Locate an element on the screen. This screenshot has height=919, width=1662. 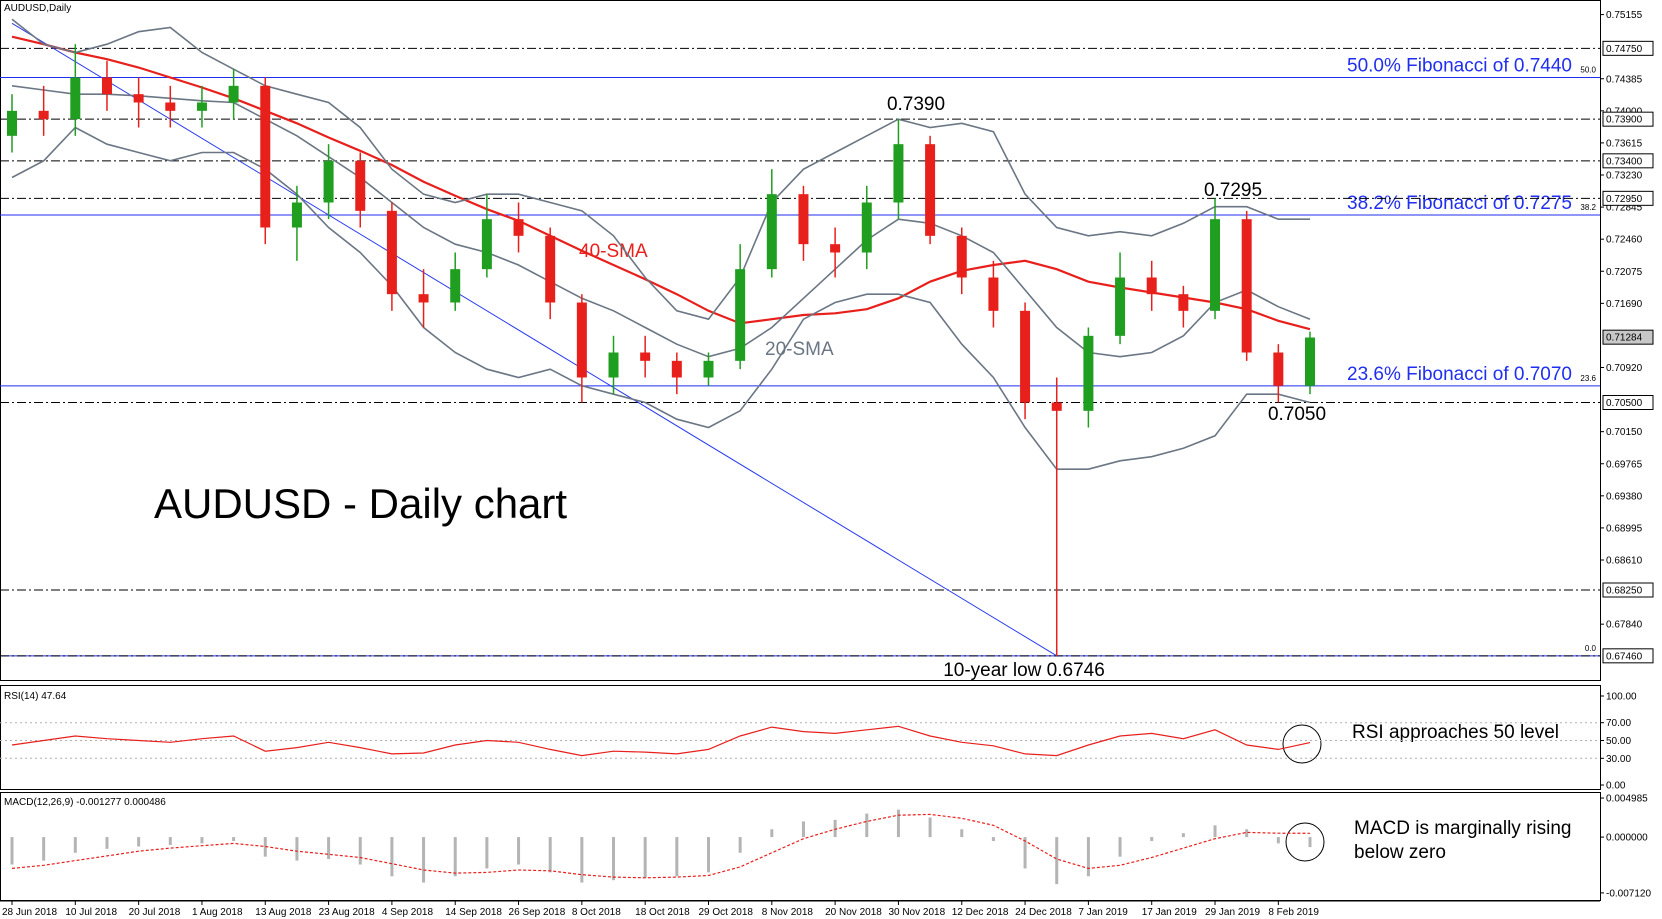
highlight-circle is located at coordinates (1302, 744).